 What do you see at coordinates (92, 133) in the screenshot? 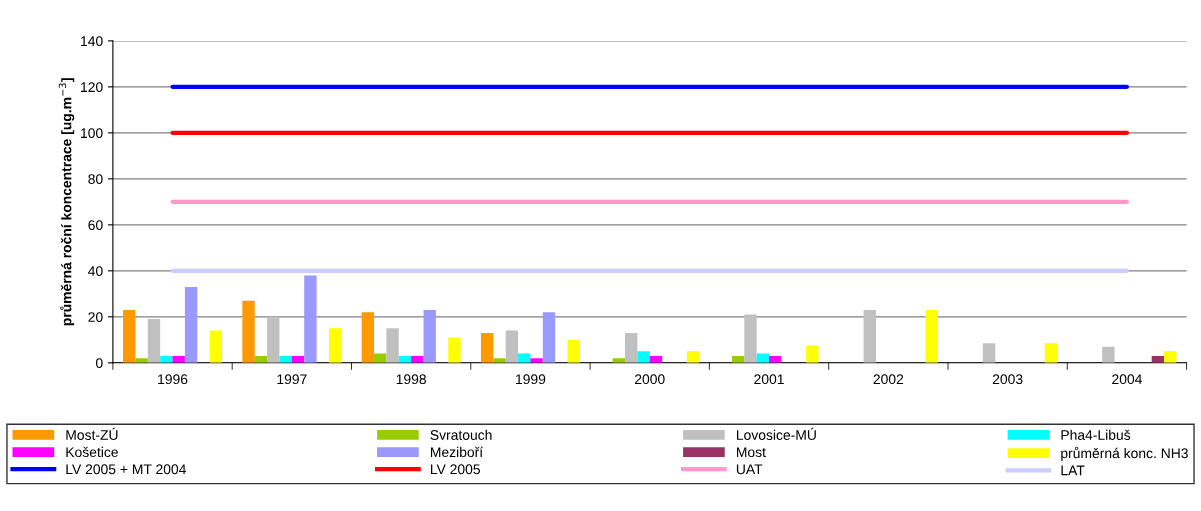
I see `y-tick-label: 100` at bounding box center [92, 133].